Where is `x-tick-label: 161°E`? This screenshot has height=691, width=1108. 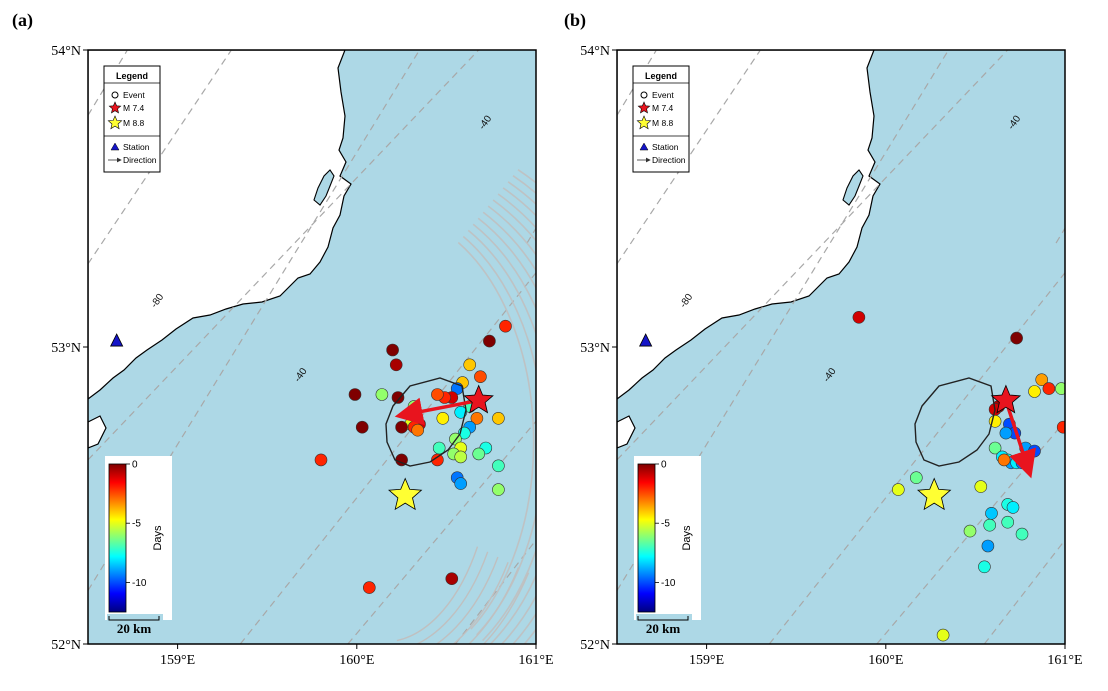 x-tick-label: 161°E is located at coordinates (1064, 660).